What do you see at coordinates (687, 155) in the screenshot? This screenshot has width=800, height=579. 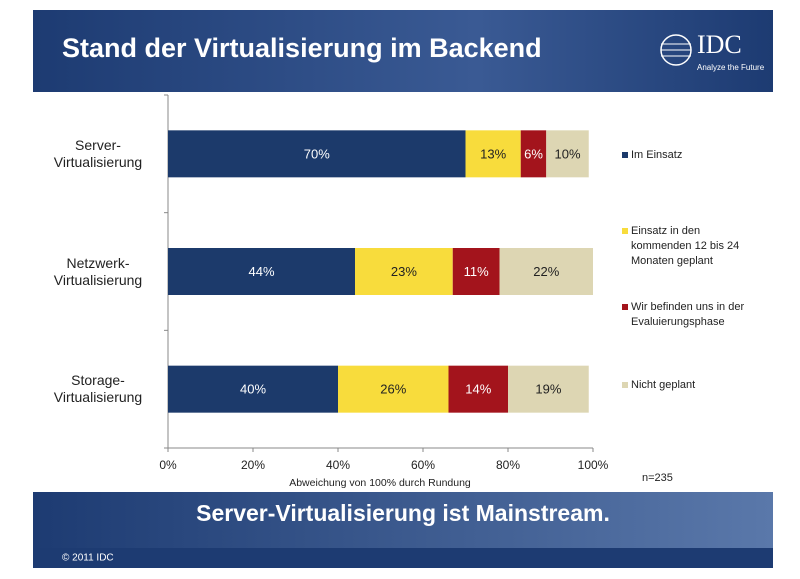 I see `legend-item: Im Einsatz` at bounding box center [687, 155].